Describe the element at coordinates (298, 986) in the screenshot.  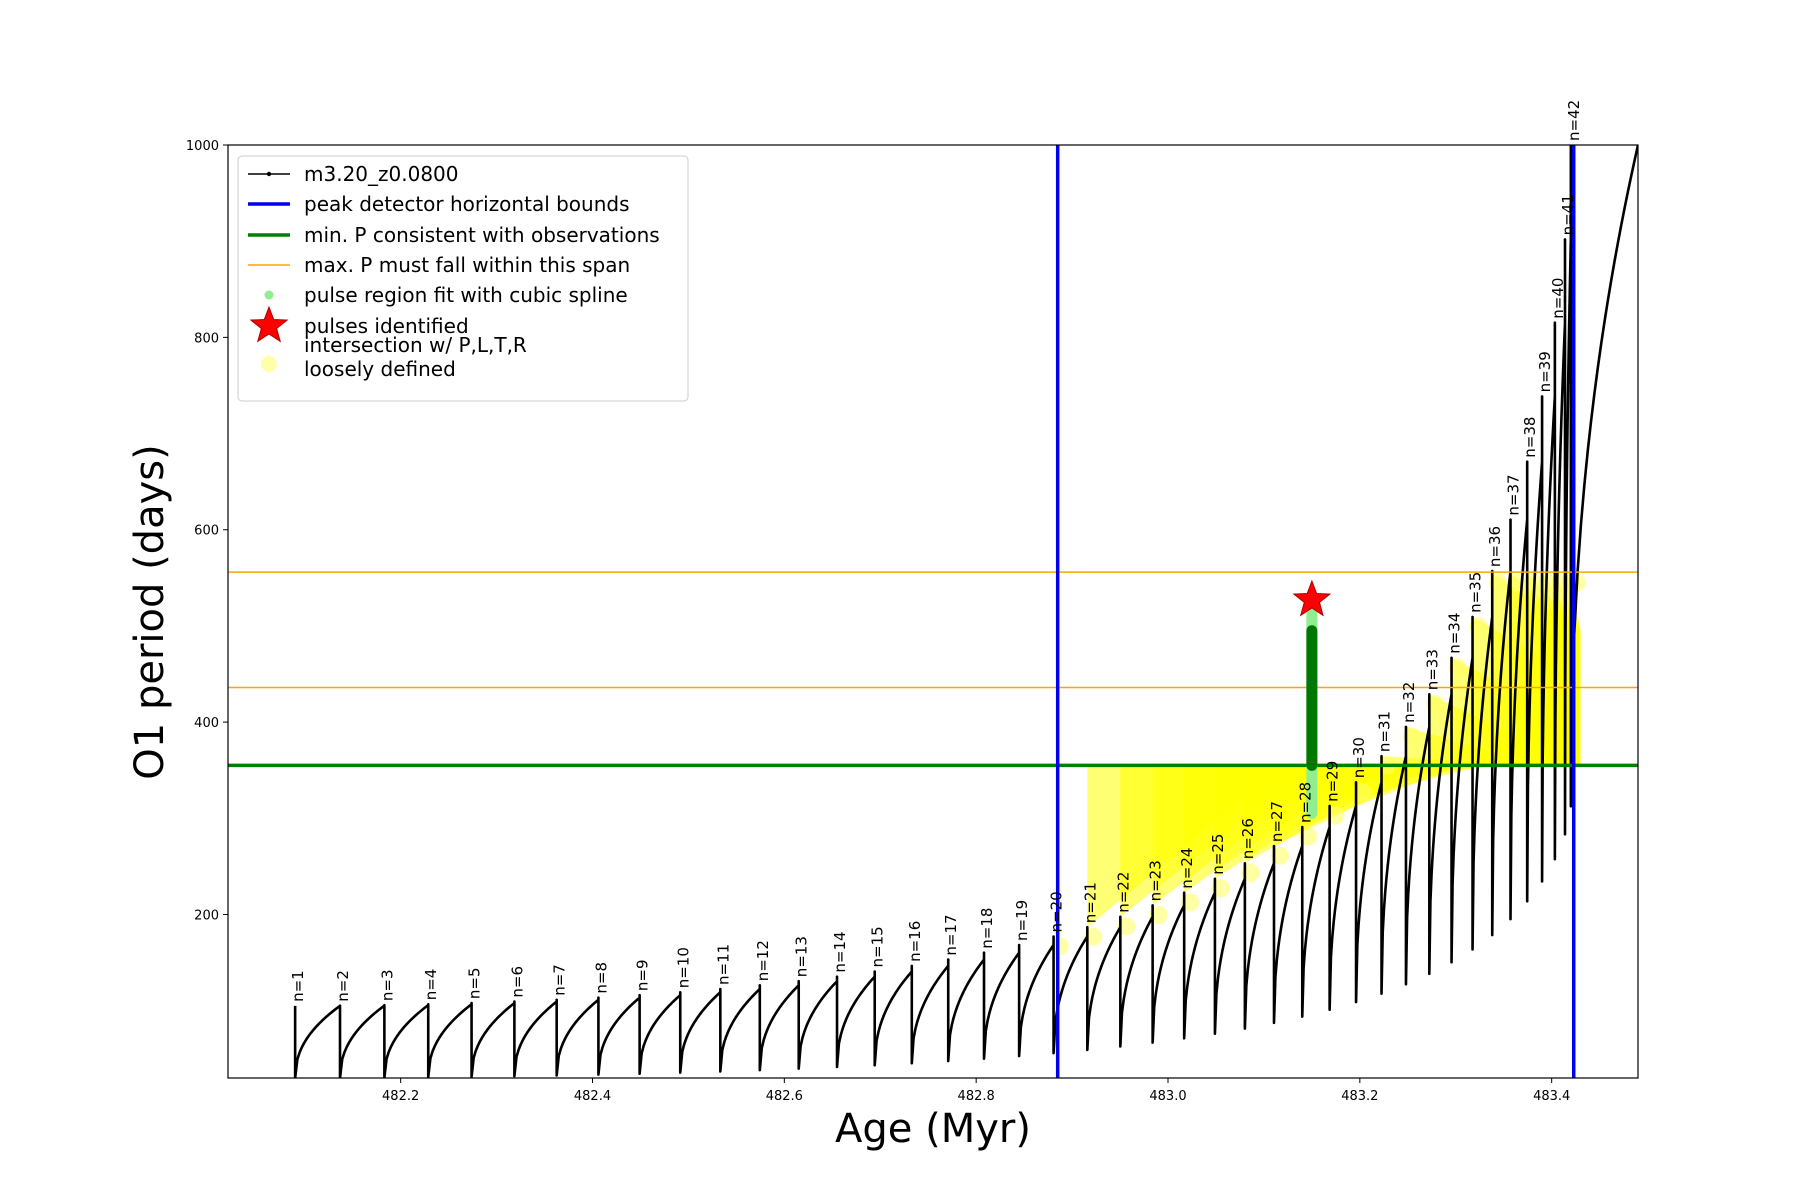
I see `pulse-label-n1: n=1` at that location.